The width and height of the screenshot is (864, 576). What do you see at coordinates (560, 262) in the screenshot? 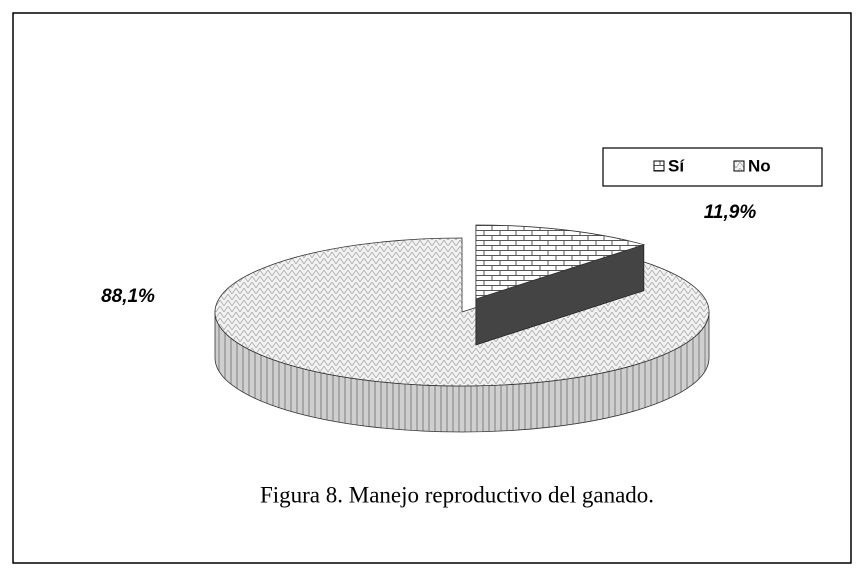
I see `slice` at bounding box center [560, 262].